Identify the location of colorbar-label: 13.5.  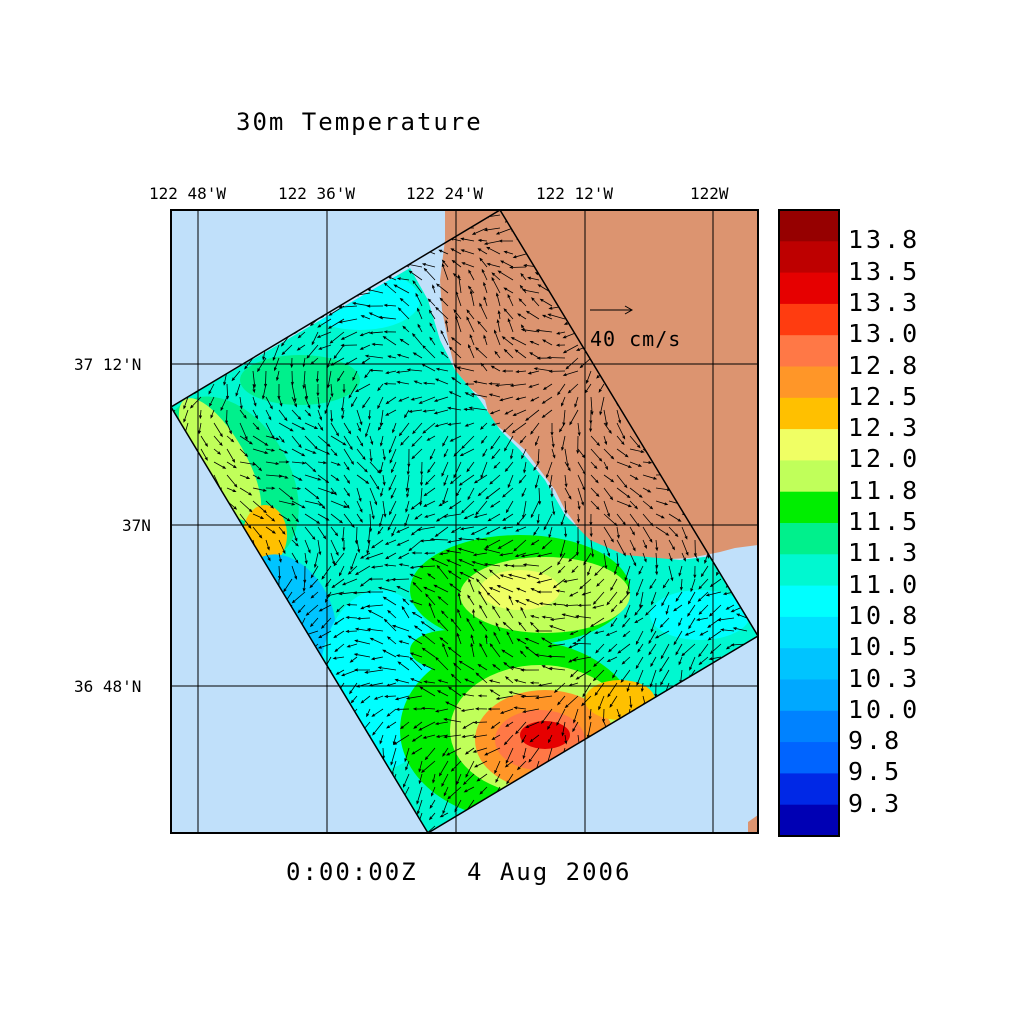
(884, 271).